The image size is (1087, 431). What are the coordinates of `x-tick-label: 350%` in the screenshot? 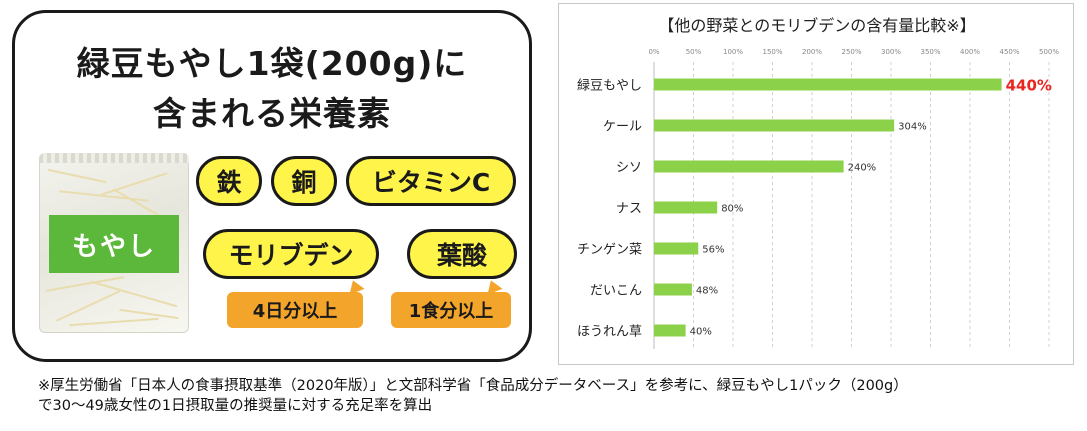 It's located at (930, 52).